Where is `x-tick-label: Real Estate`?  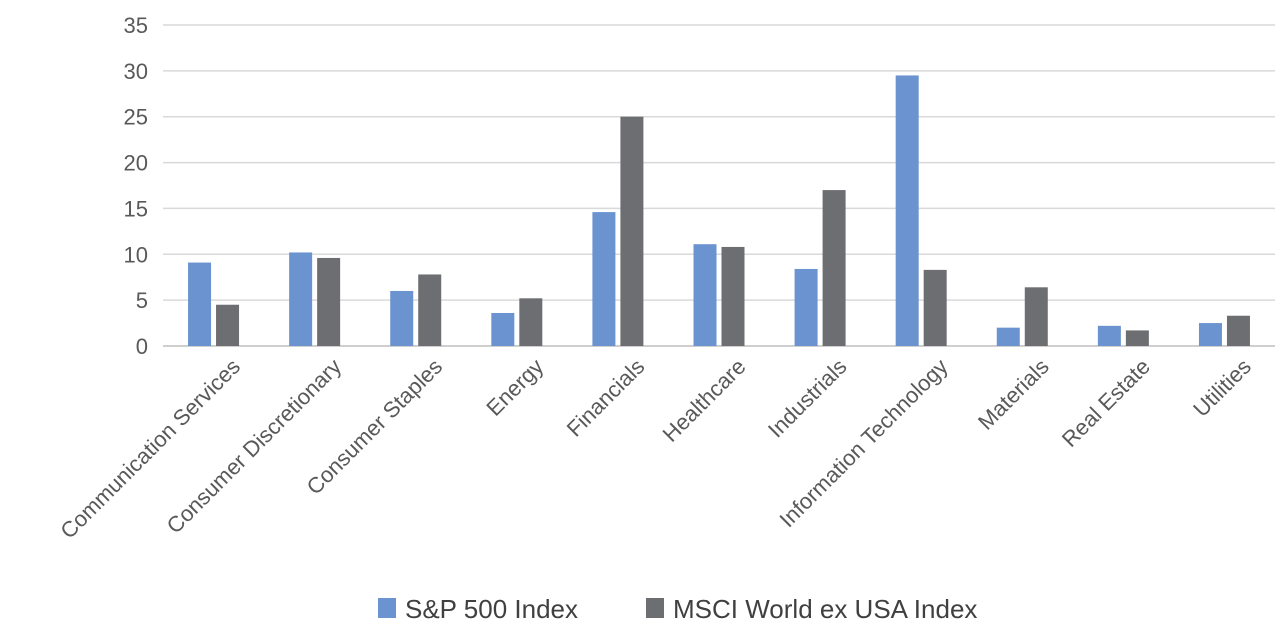 x-tick-label: Real Estate is located at coordinates (1106, 403).